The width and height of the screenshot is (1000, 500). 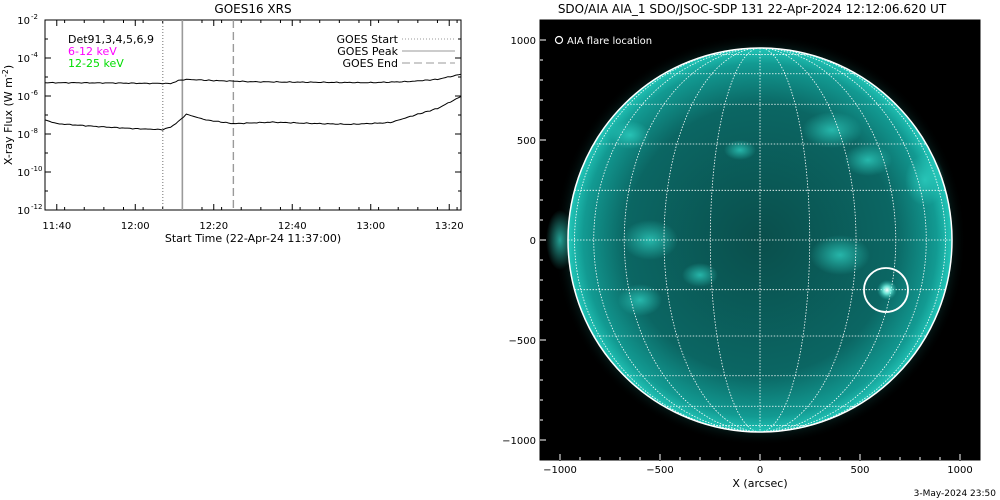 What do you see at coordinates (198, 115) in the screenshot?
I see `goes-event-lines` at bounding box center [198, 115].